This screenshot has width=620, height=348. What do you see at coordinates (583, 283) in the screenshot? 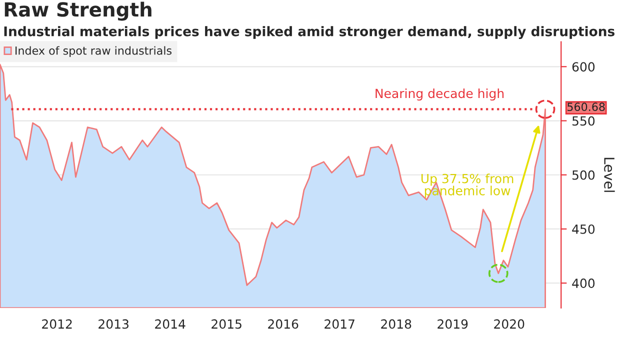
I see `y-tick-label: 400` at bounding box center [583, 283].